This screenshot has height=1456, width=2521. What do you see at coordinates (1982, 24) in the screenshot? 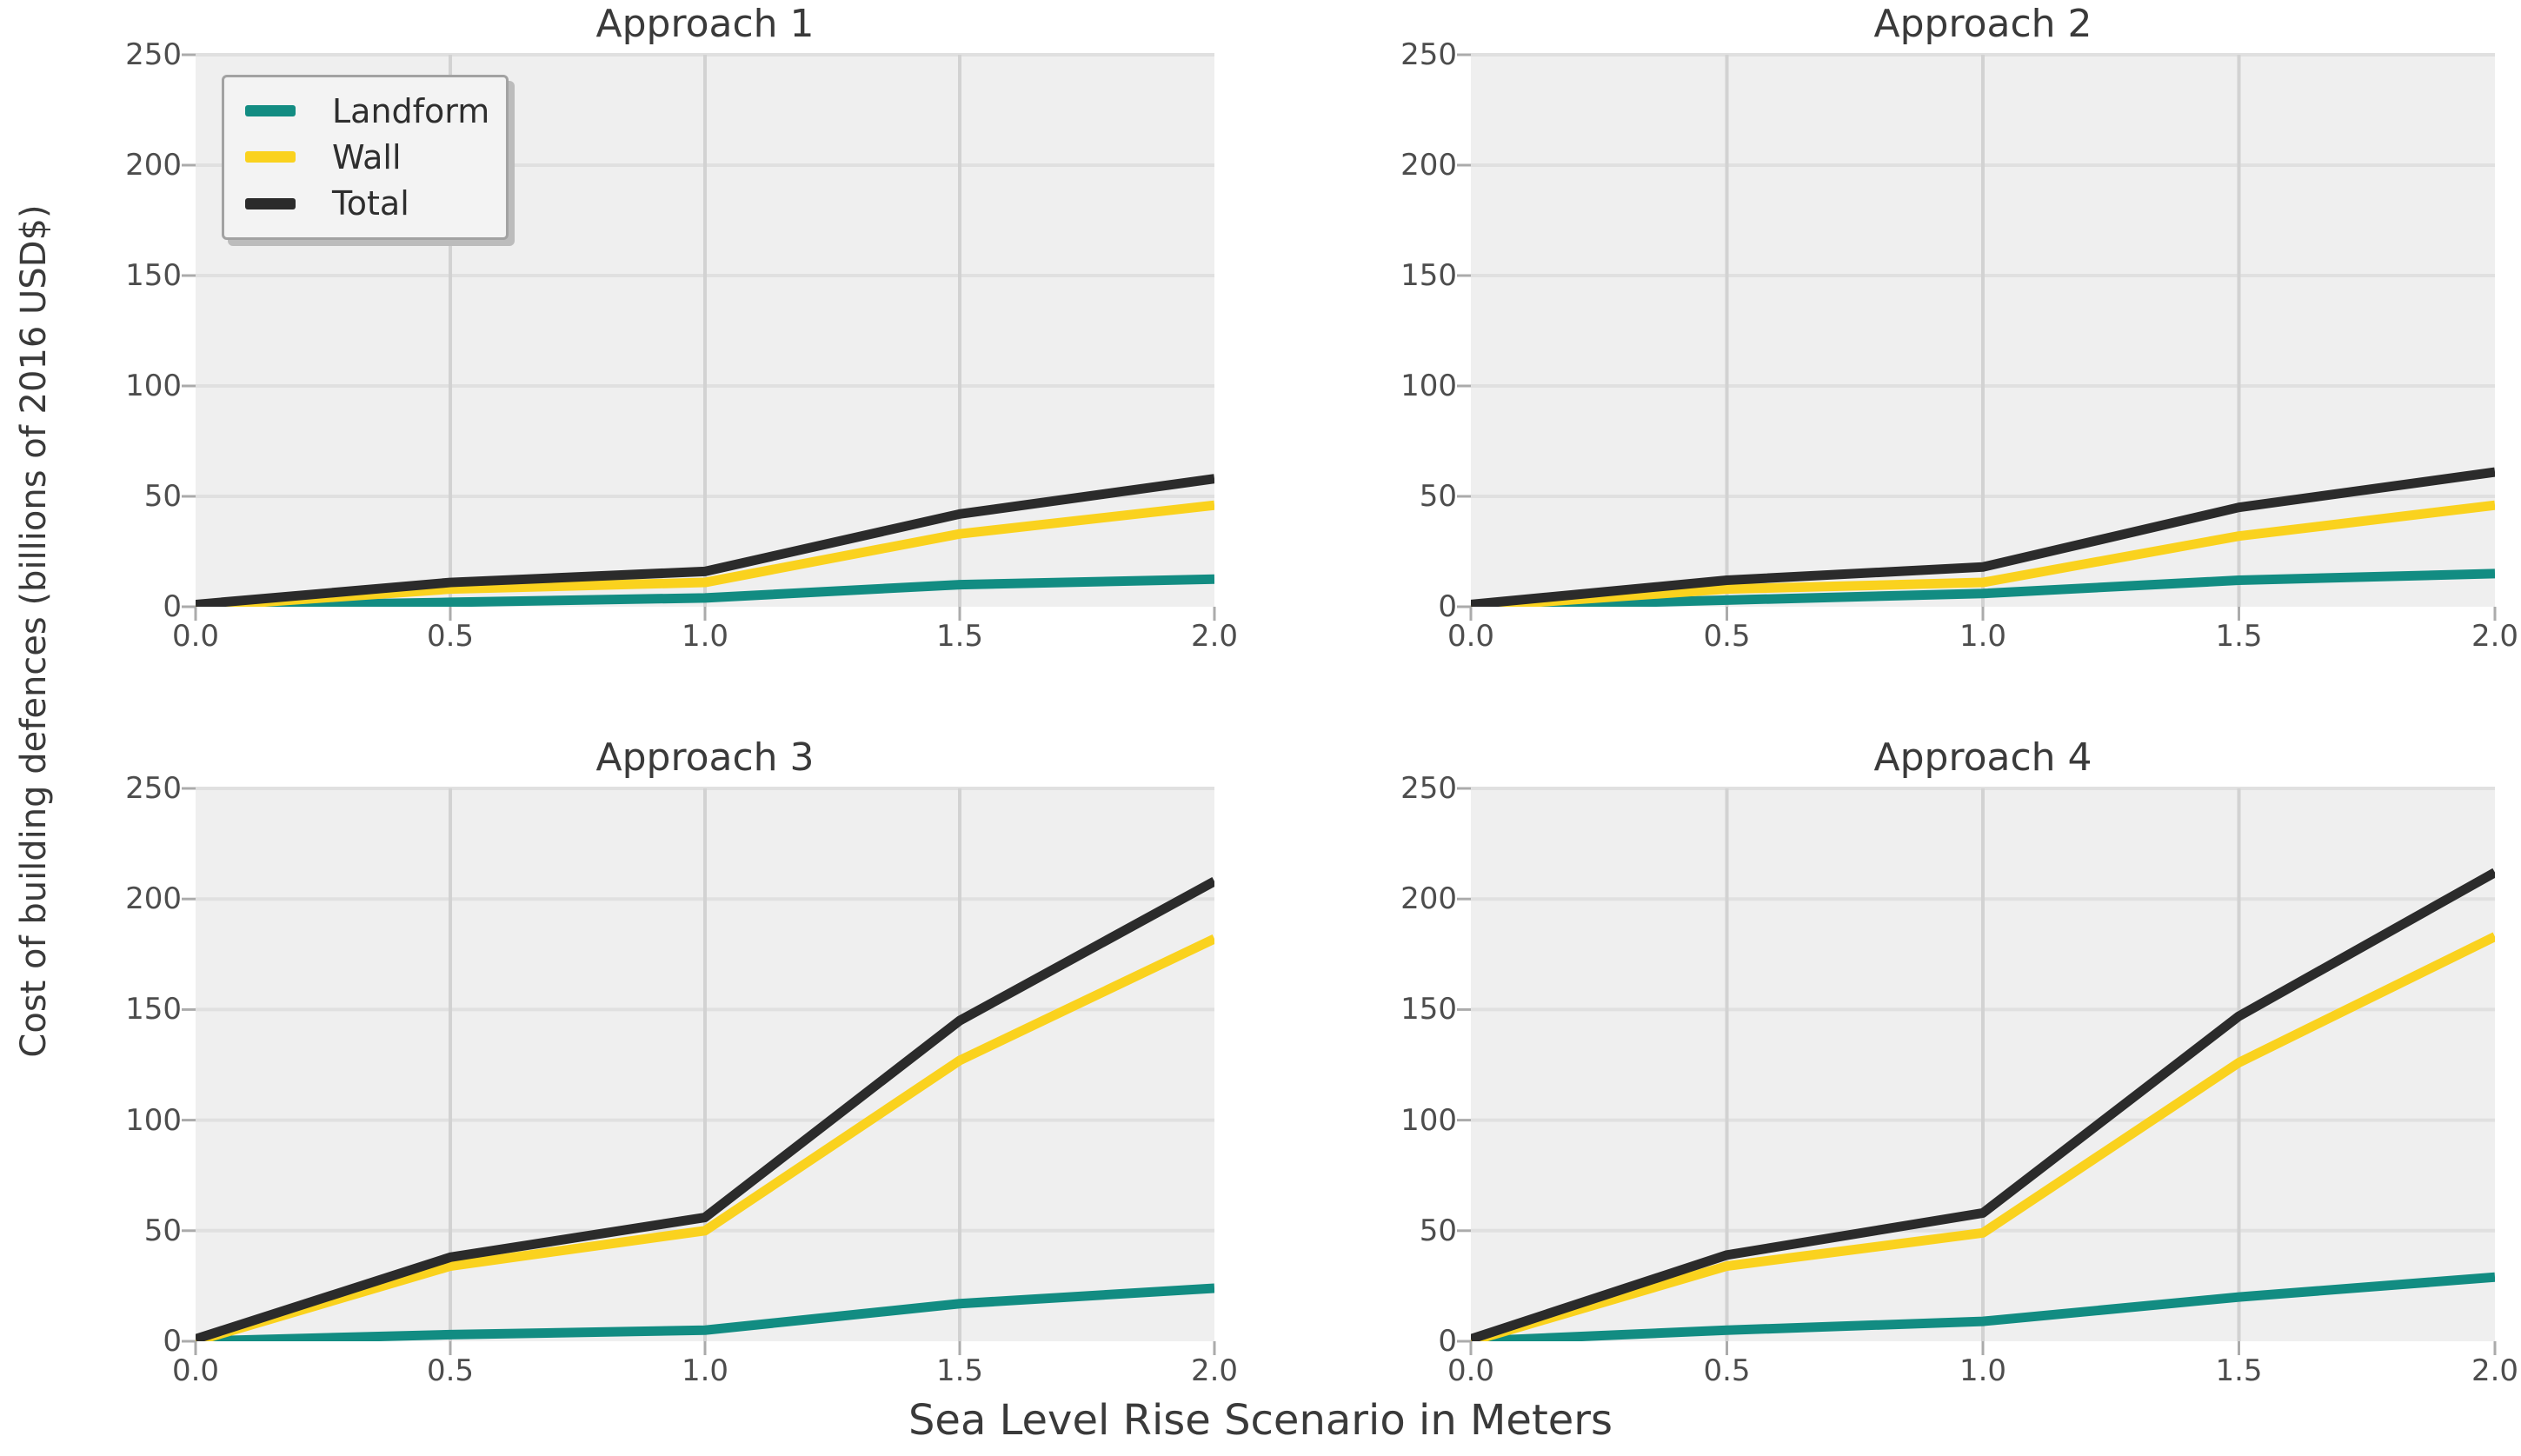
I see `chart-title-approach-2: Approach 2` at bounding box center [1982, 24].